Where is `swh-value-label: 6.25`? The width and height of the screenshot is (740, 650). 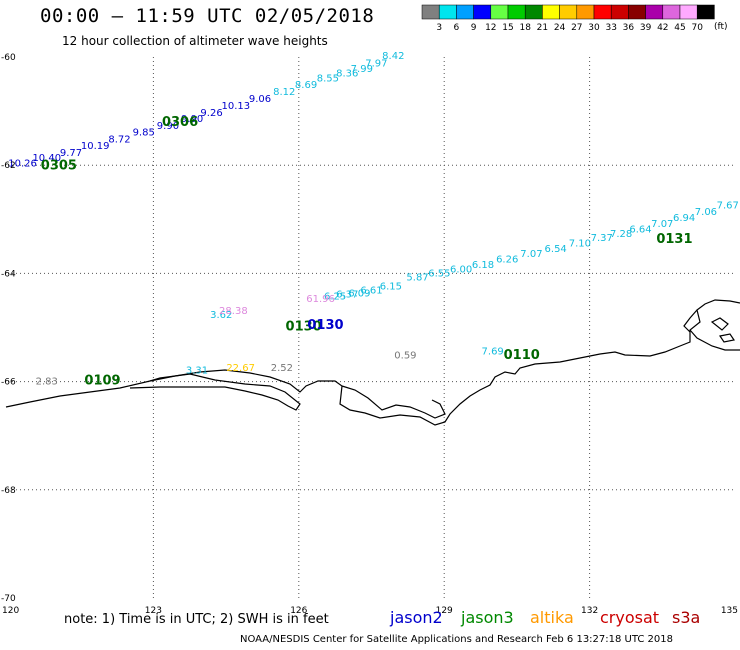
swh-value-label: 6.25 is located at coordinates (335, 296).